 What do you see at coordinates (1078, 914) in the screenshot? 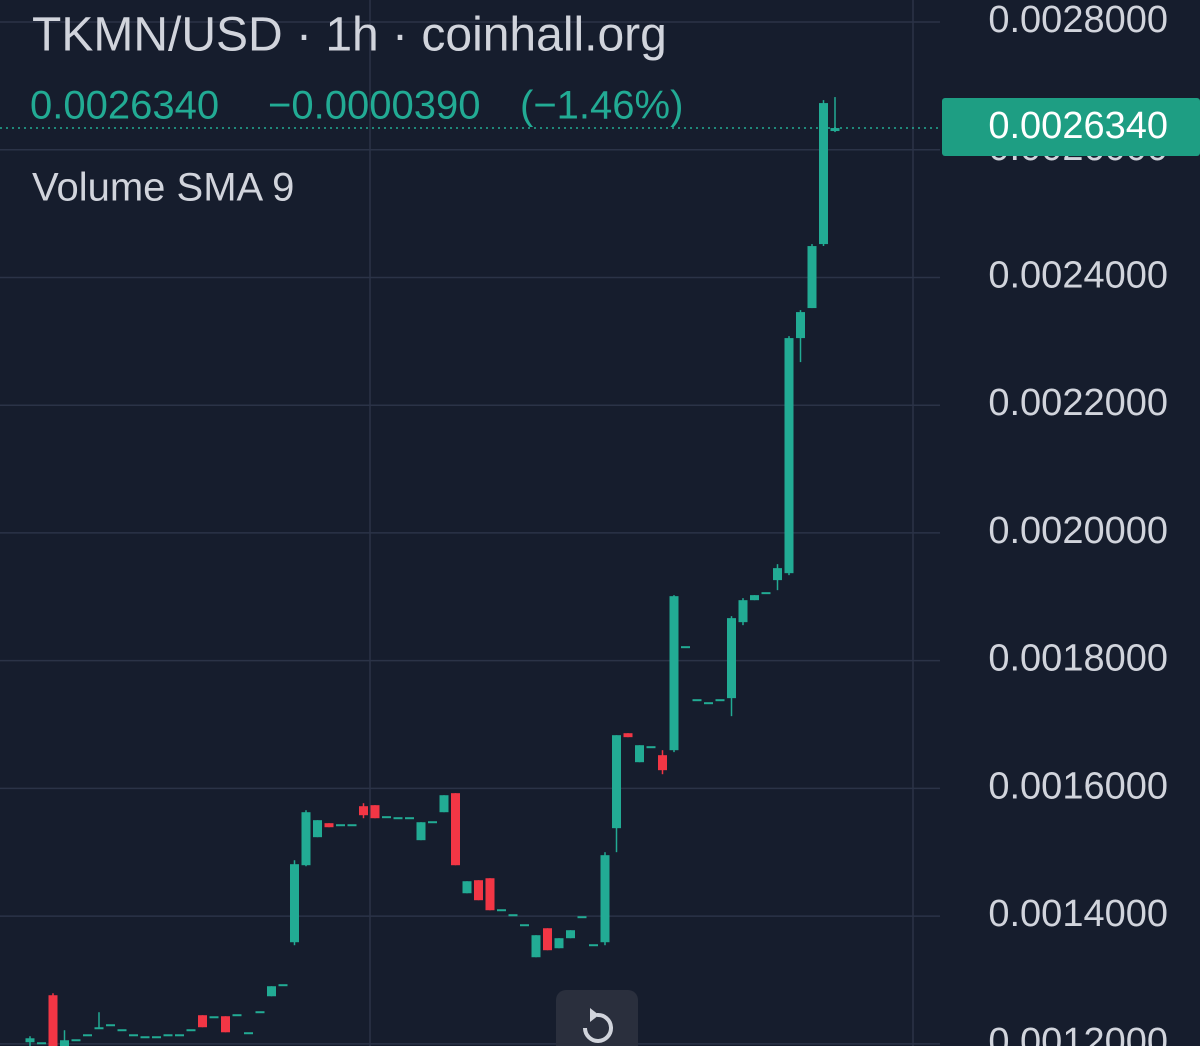
I see `y-tick-label: 0.0014000` at bounding box center [1078, 914].